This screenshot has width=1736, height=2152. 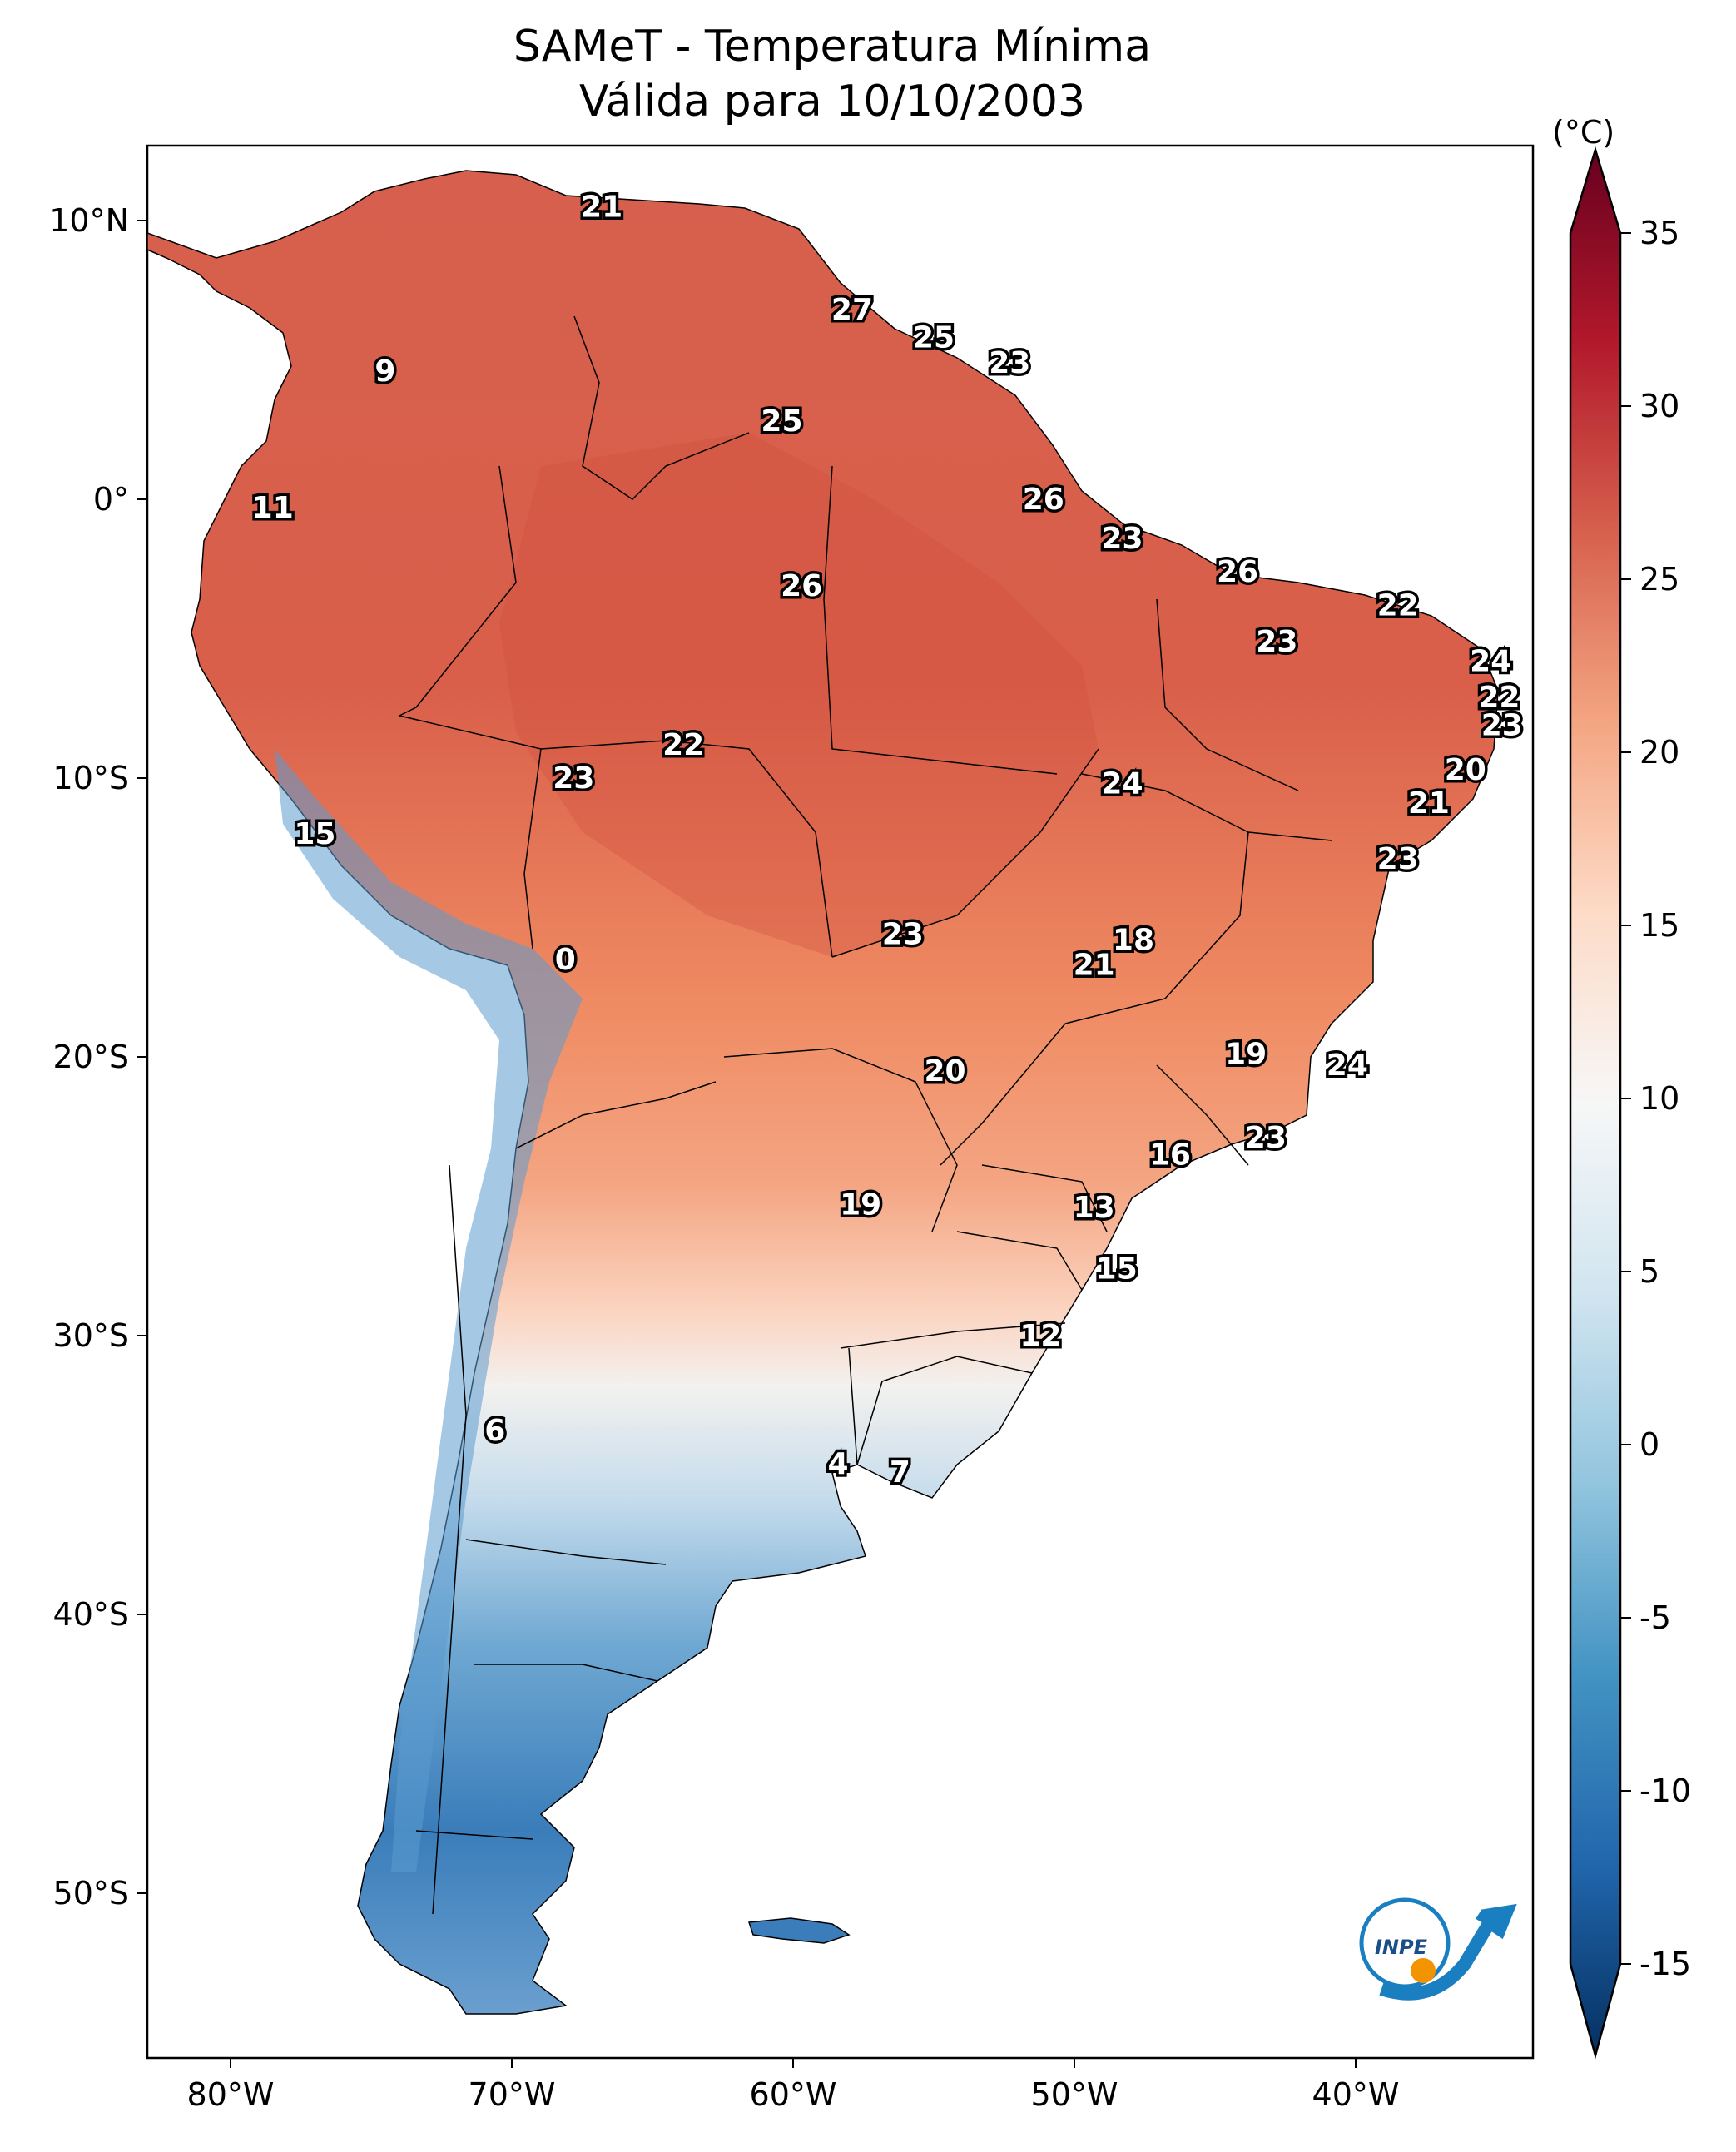 What do you see at coordinates (91, 1335) in the screenshot?
I see `lat-tick-label: 30°S` at bounding box center [91, 1335].